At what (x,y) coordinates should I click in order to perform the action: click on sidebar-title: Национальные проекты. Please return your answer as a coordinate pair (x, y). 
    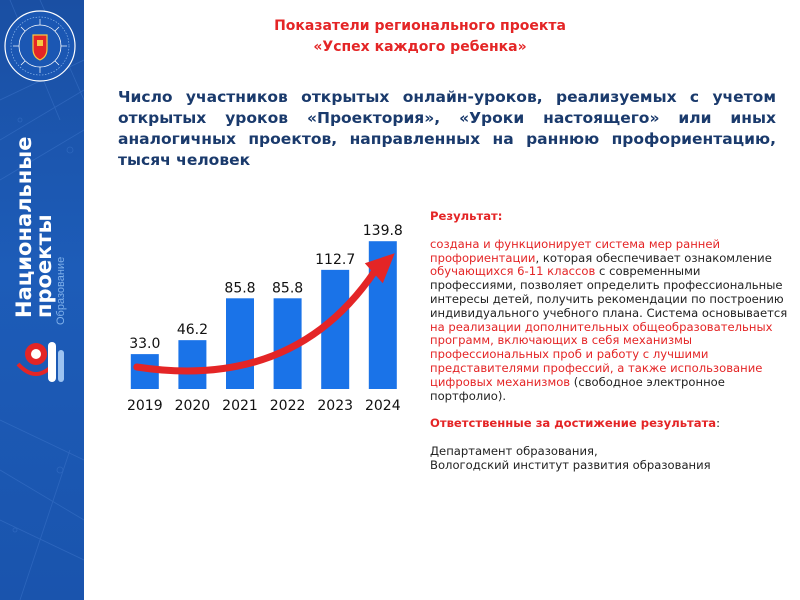
    Looking at the image, I should click on (34, 227).